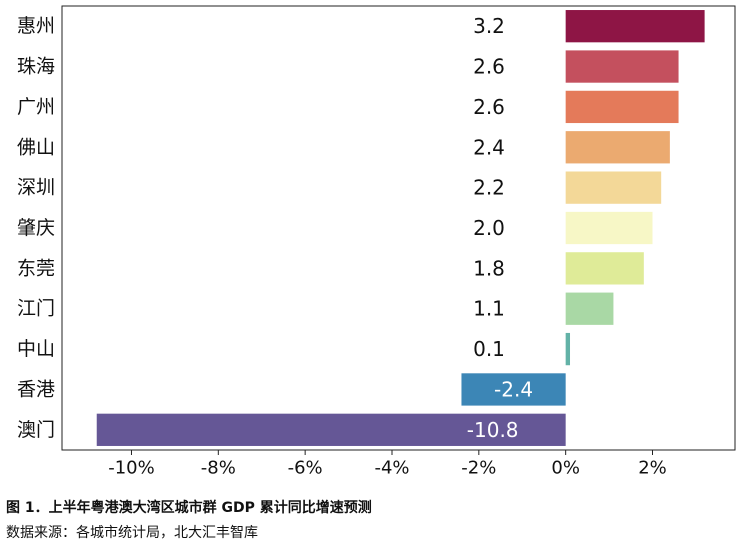 Image resolution: width=740 pixels, height=546 pixels. What do you see at coordinates (489, 188) in the screenshot?
I see `value-label: 2.2` at bounding box center [489, 188].